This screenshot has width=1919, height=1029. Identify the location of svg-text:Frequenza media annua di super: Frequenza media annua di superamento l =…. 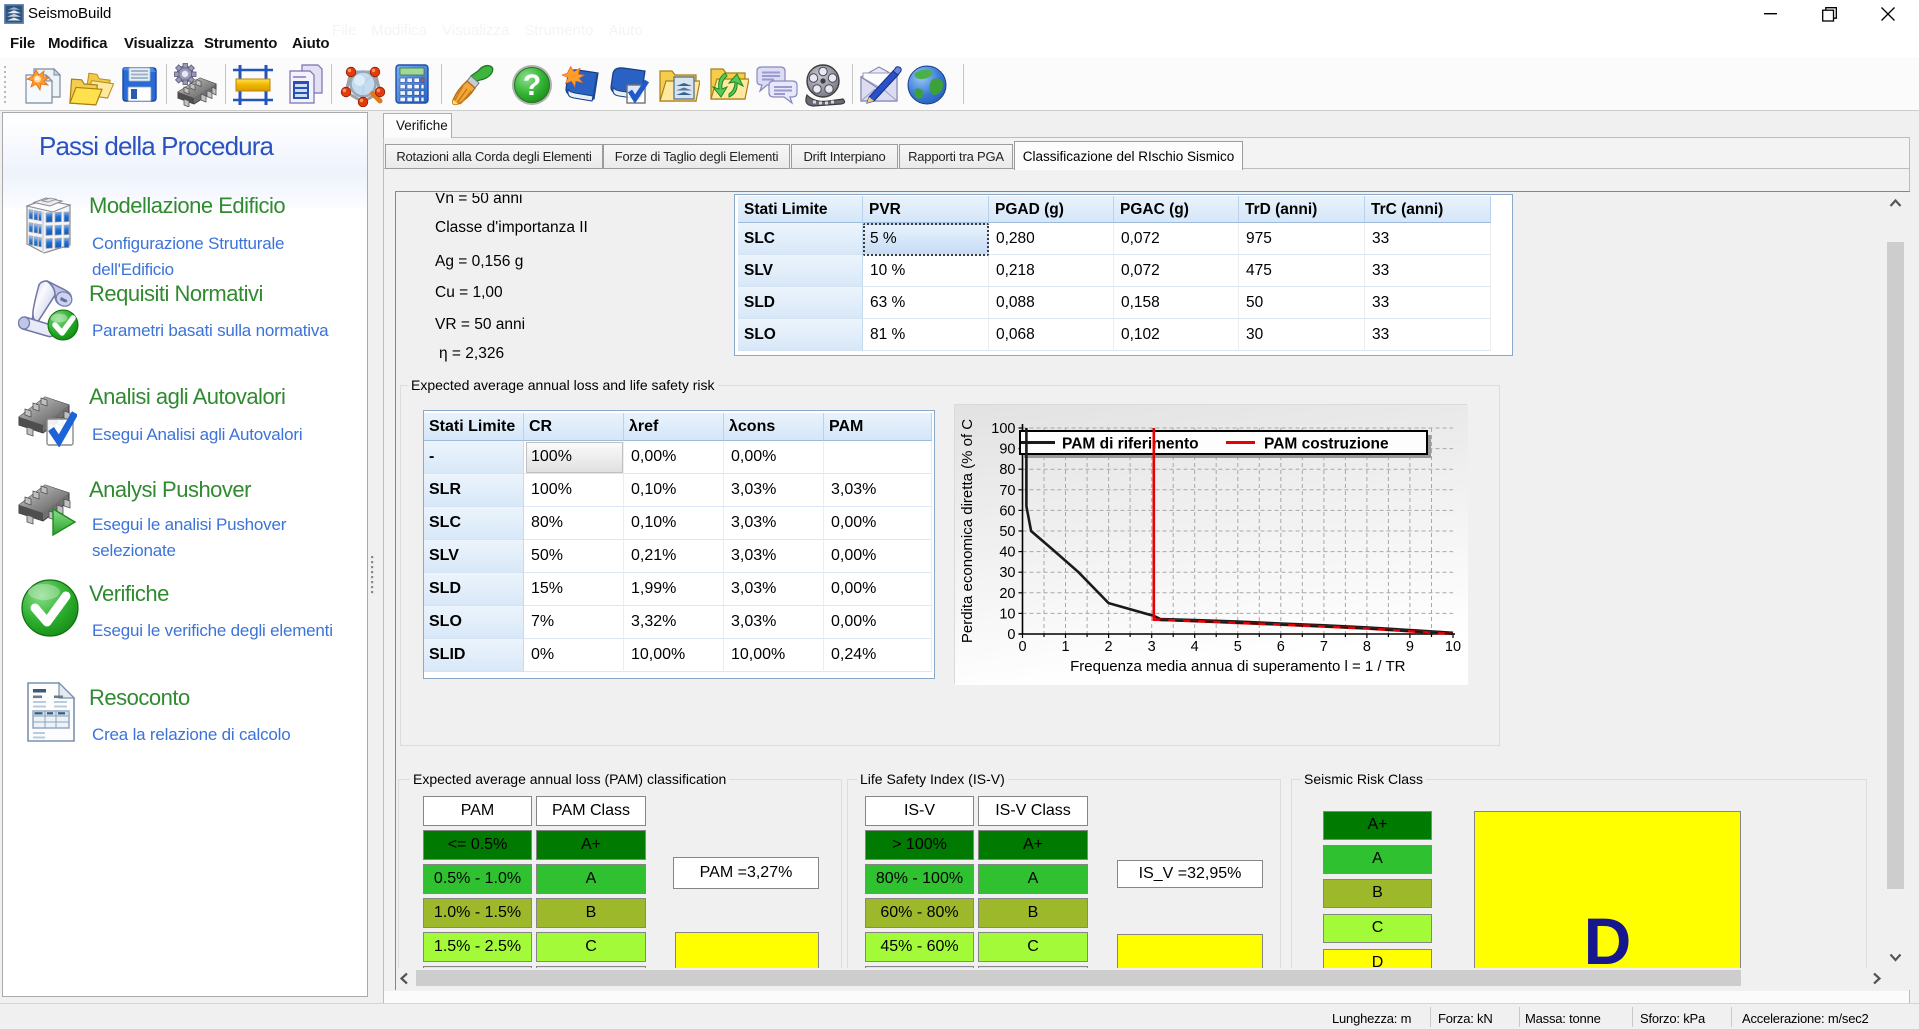
(1238, 666).